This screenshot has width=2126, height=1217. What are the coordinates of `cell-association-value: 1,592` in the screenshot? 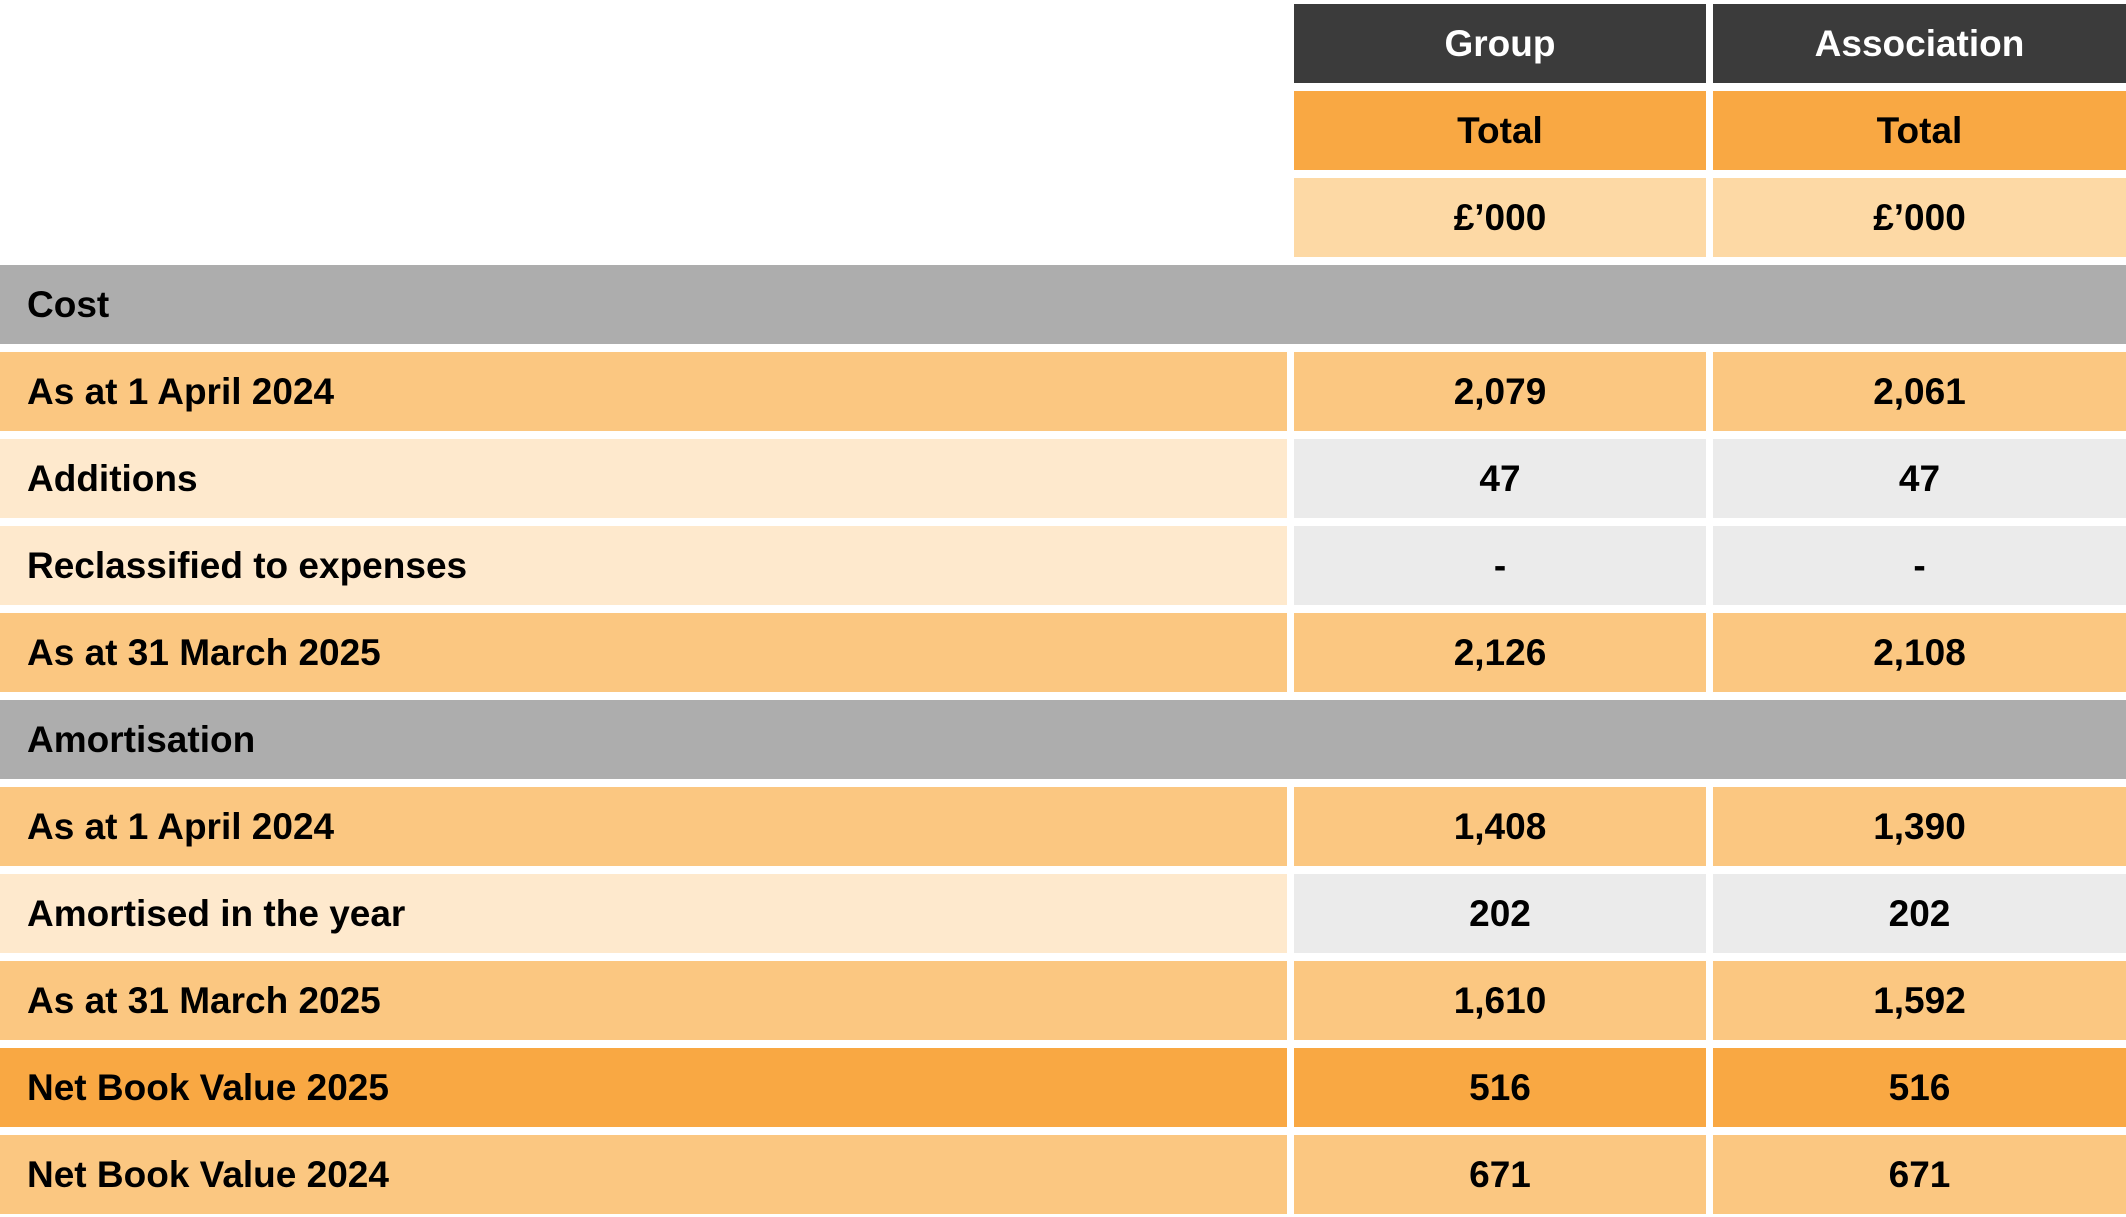 It's located at (1919, 1000).